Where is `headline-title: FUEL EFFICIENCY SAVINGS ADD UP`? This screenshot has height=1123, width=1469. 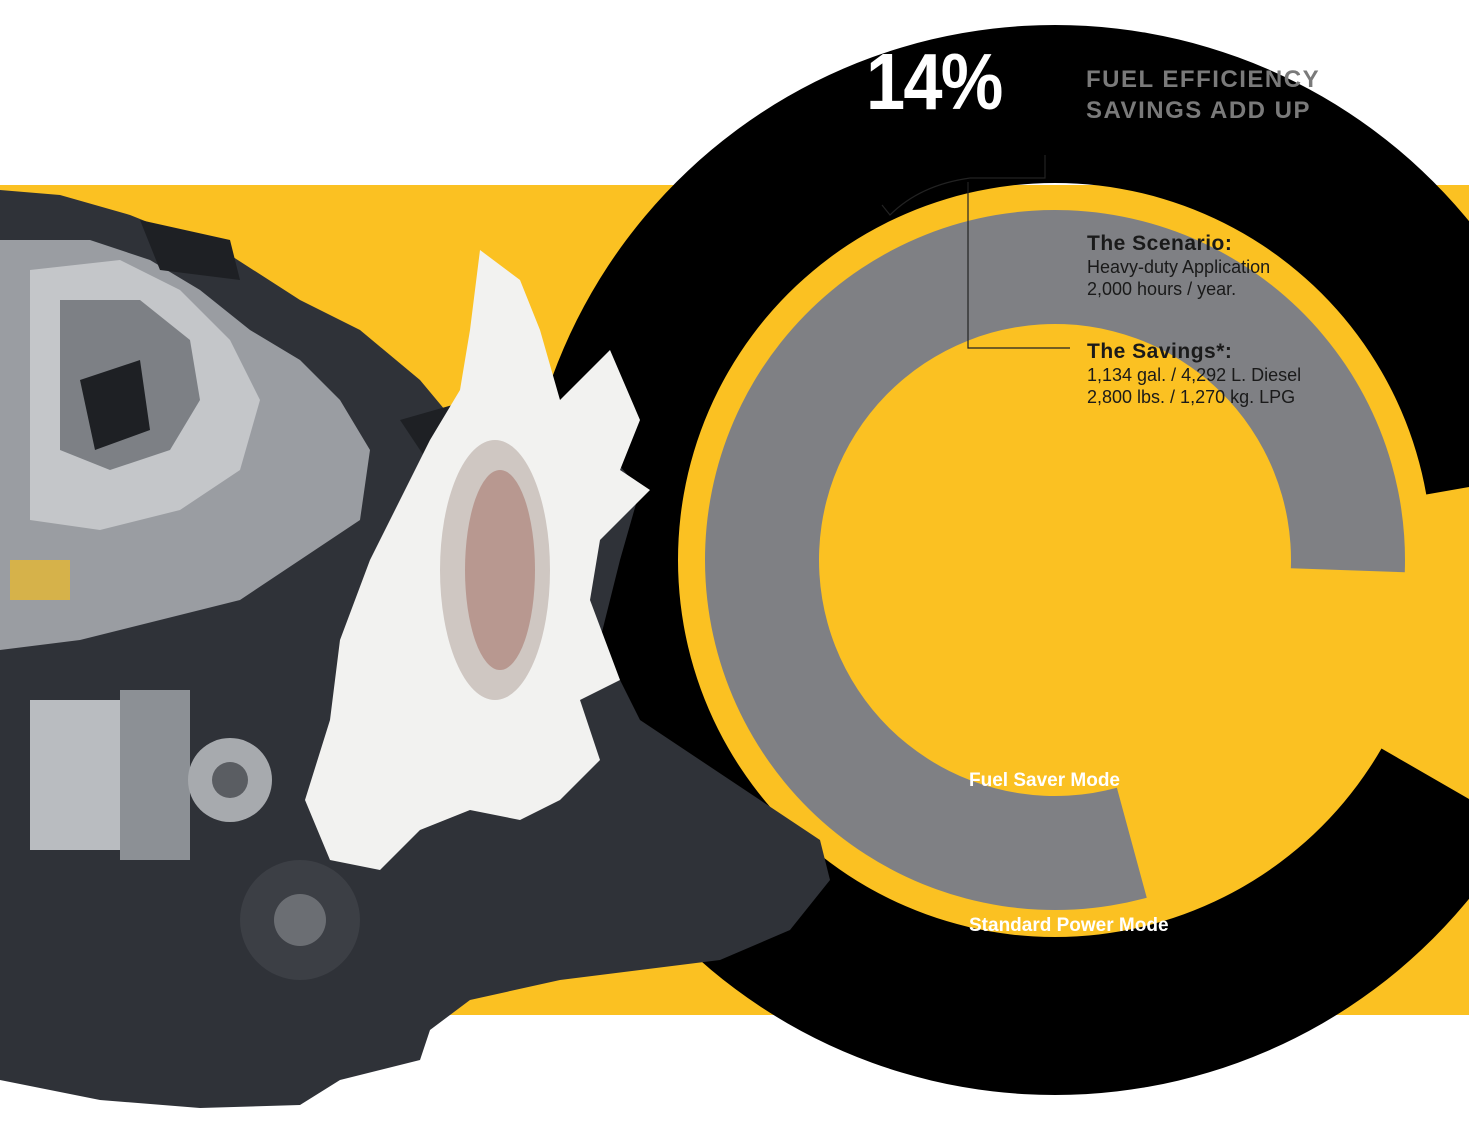 headline-title: FUEL EFFICIENCY SAVINGS ADD UP is located at coordinates (1203, 95).